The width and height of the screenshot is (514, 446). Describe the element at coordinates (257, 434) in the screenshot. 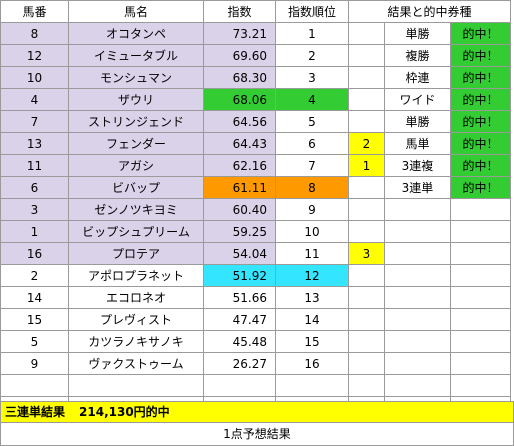

I see `one-point-caption: 1点予想結果` at that location.